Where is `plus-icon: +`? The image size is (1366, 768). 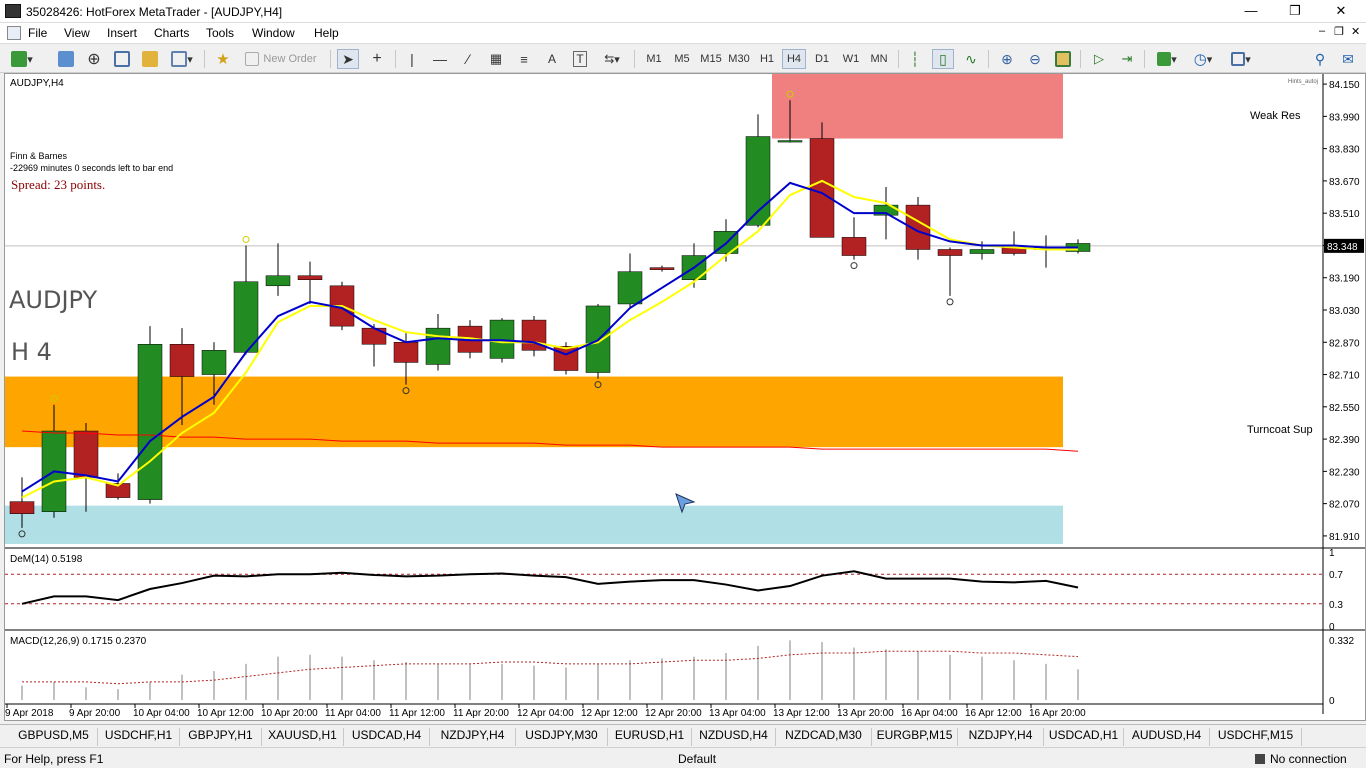
plus-icon: + is located at coordinates (377, 58).